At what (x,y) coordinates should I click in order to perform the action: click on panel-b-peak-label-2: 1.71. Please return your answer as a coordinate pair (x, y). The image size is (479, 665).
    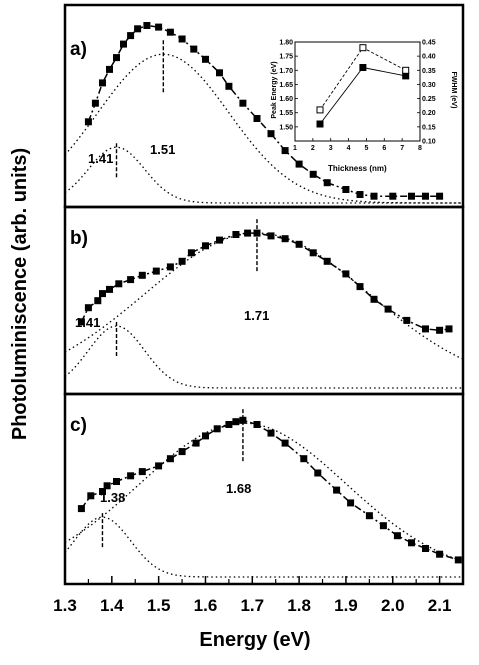
    Looking at the image, I should click on (256, 315).